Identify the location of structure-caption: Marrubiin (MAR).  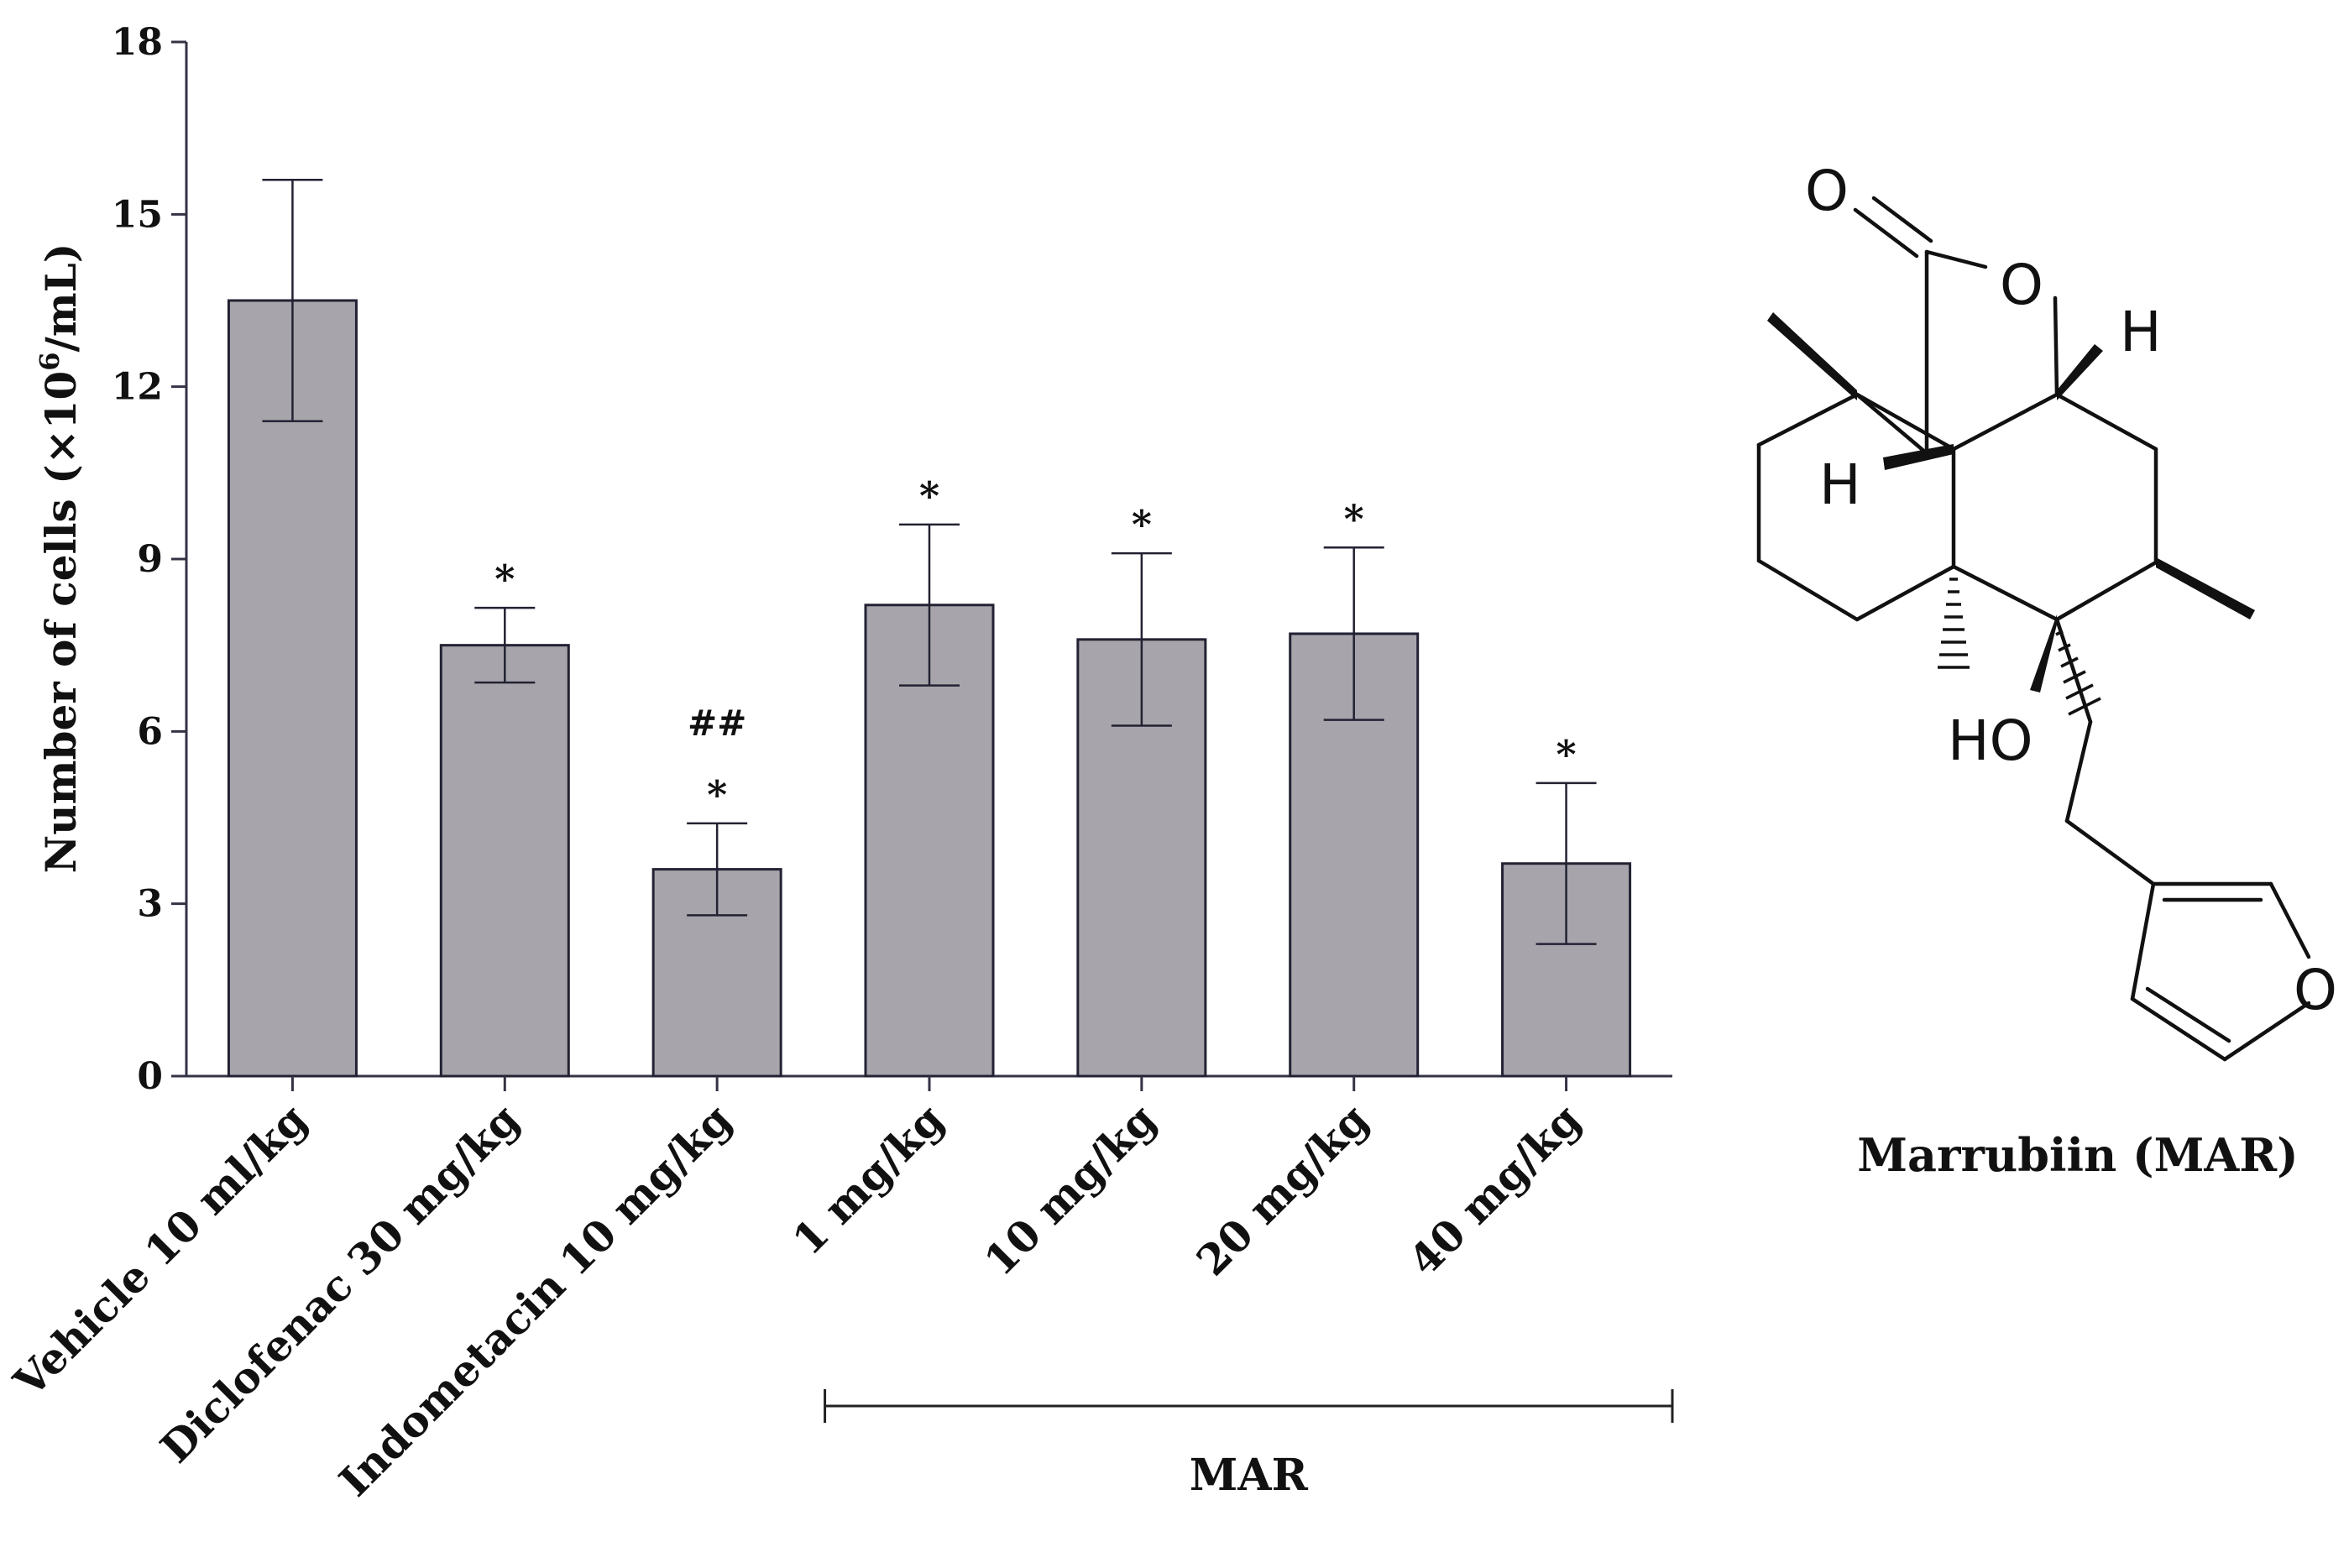
(2078, 1155).